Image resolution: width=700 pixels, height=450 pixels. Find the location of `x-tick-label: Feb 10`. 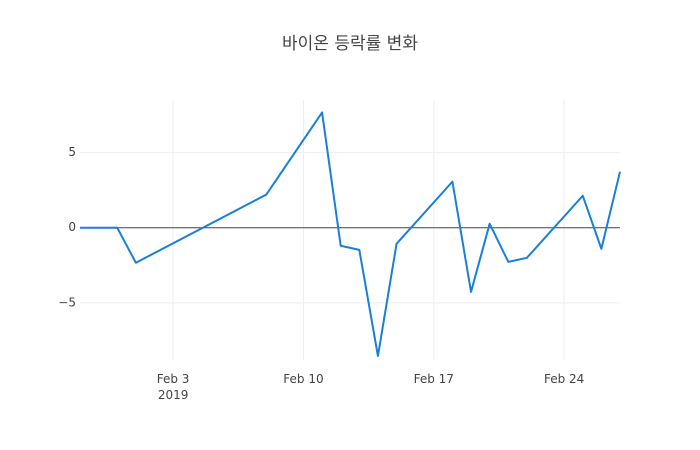

x-tick-label: Feb 10 is located at coordinates (303, 379).